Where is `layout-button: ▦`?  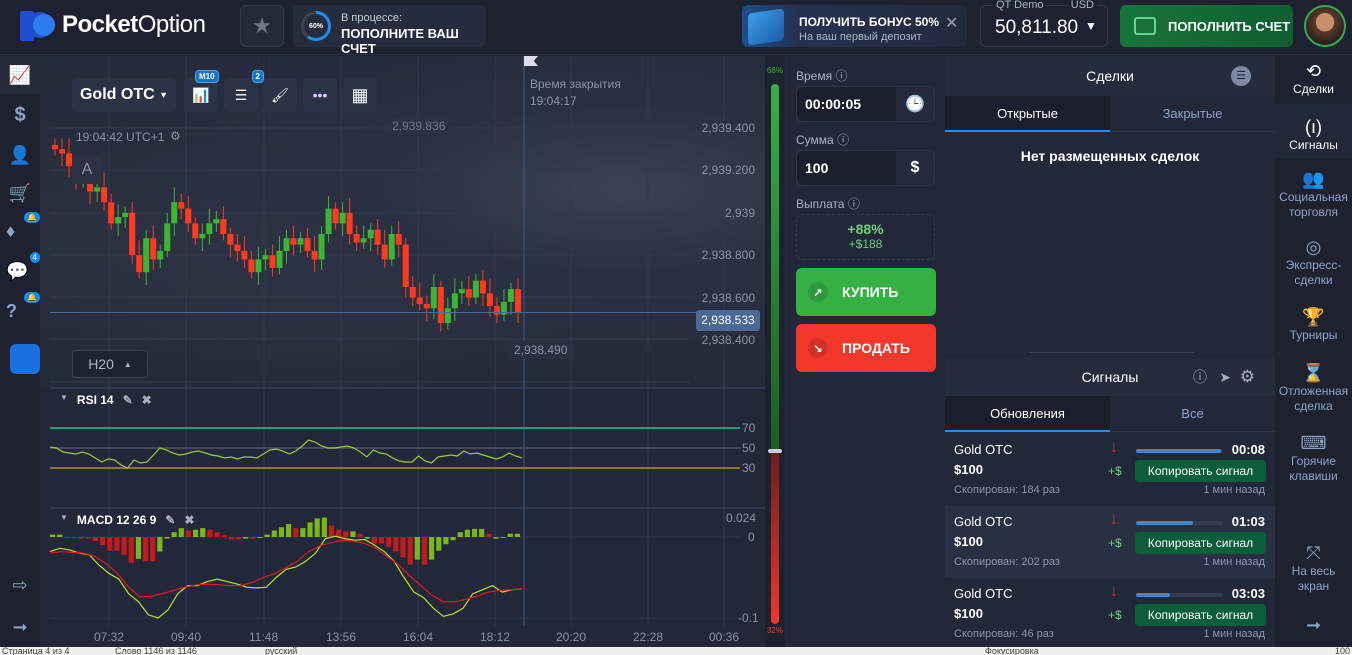
layout-button: ▦ is located at coordinates (360, 95).